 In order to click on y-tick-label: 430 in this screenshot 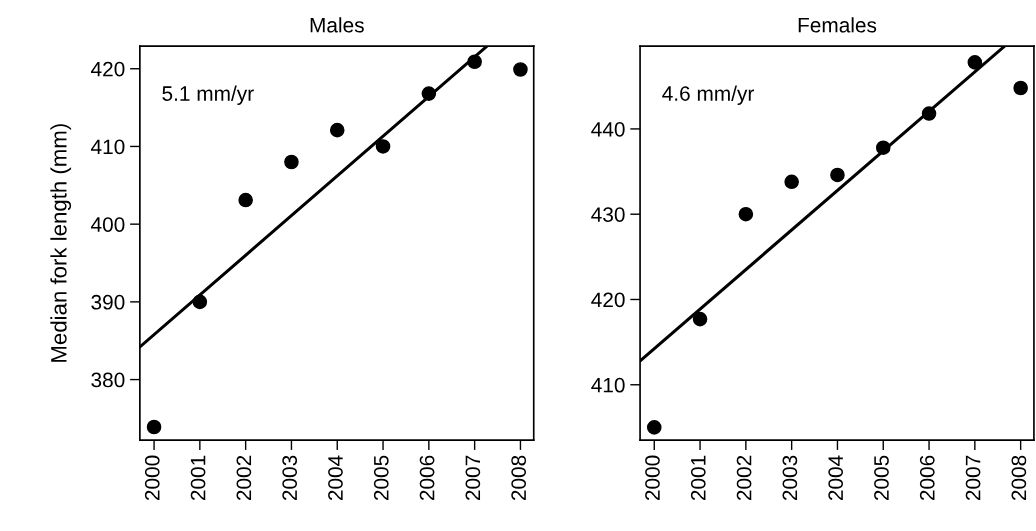, I will do `click(608, 214)`.